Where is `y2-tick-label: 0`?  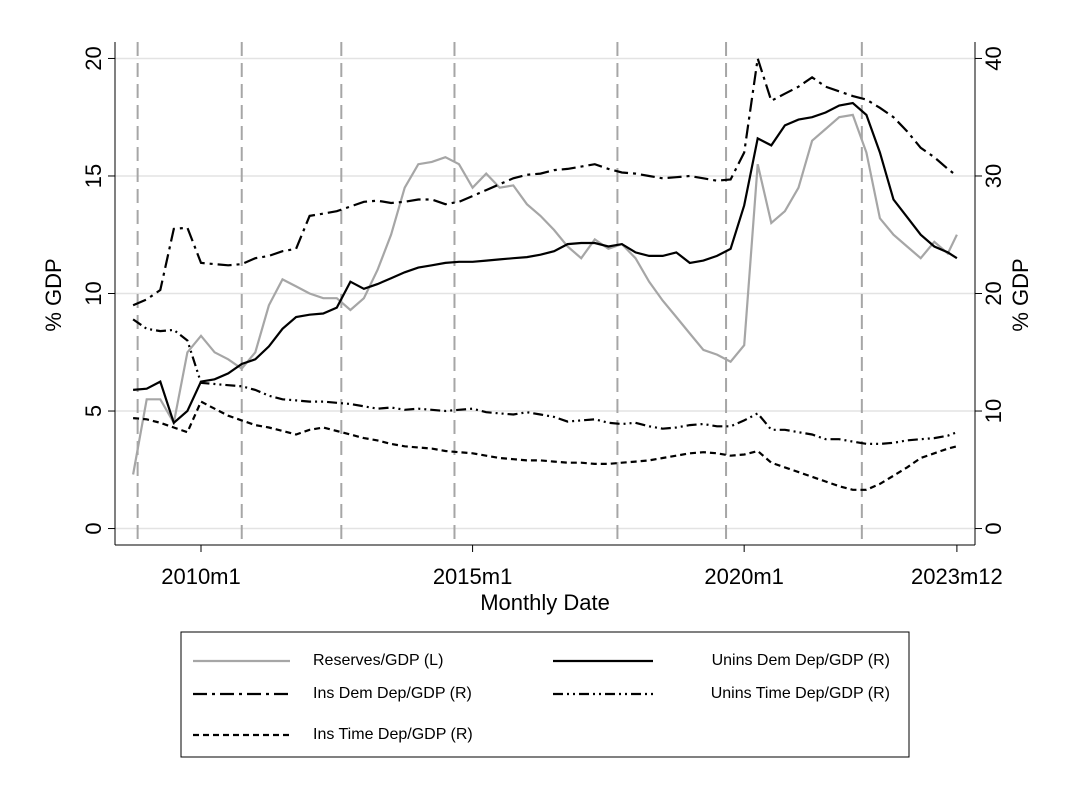
y2-tick-label: 0 is located at coordinates (993, 528).